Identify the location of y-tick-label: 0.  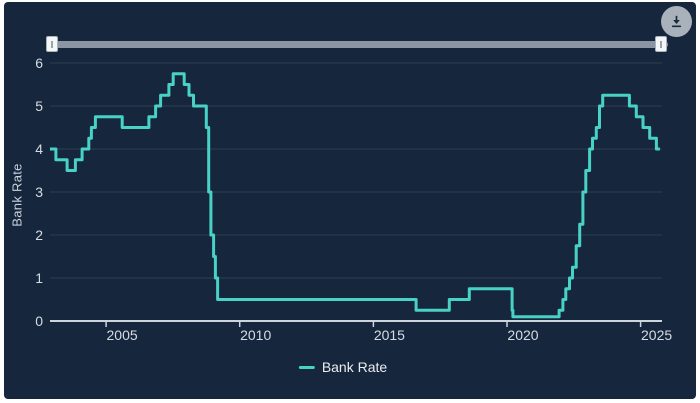
(39, 321).